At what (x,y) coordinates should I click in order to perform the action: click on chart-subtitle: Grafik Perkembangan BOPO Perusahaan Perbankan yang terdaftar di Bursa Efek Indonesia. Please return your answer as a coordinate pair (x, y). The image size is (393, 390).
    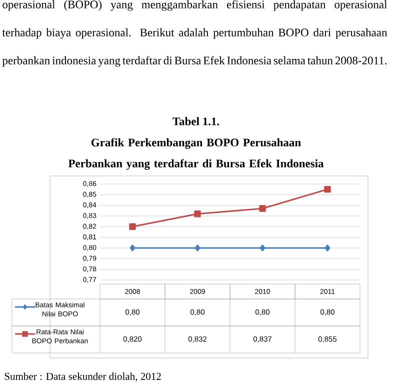
    Looking at the image, I should click on (196, 154).